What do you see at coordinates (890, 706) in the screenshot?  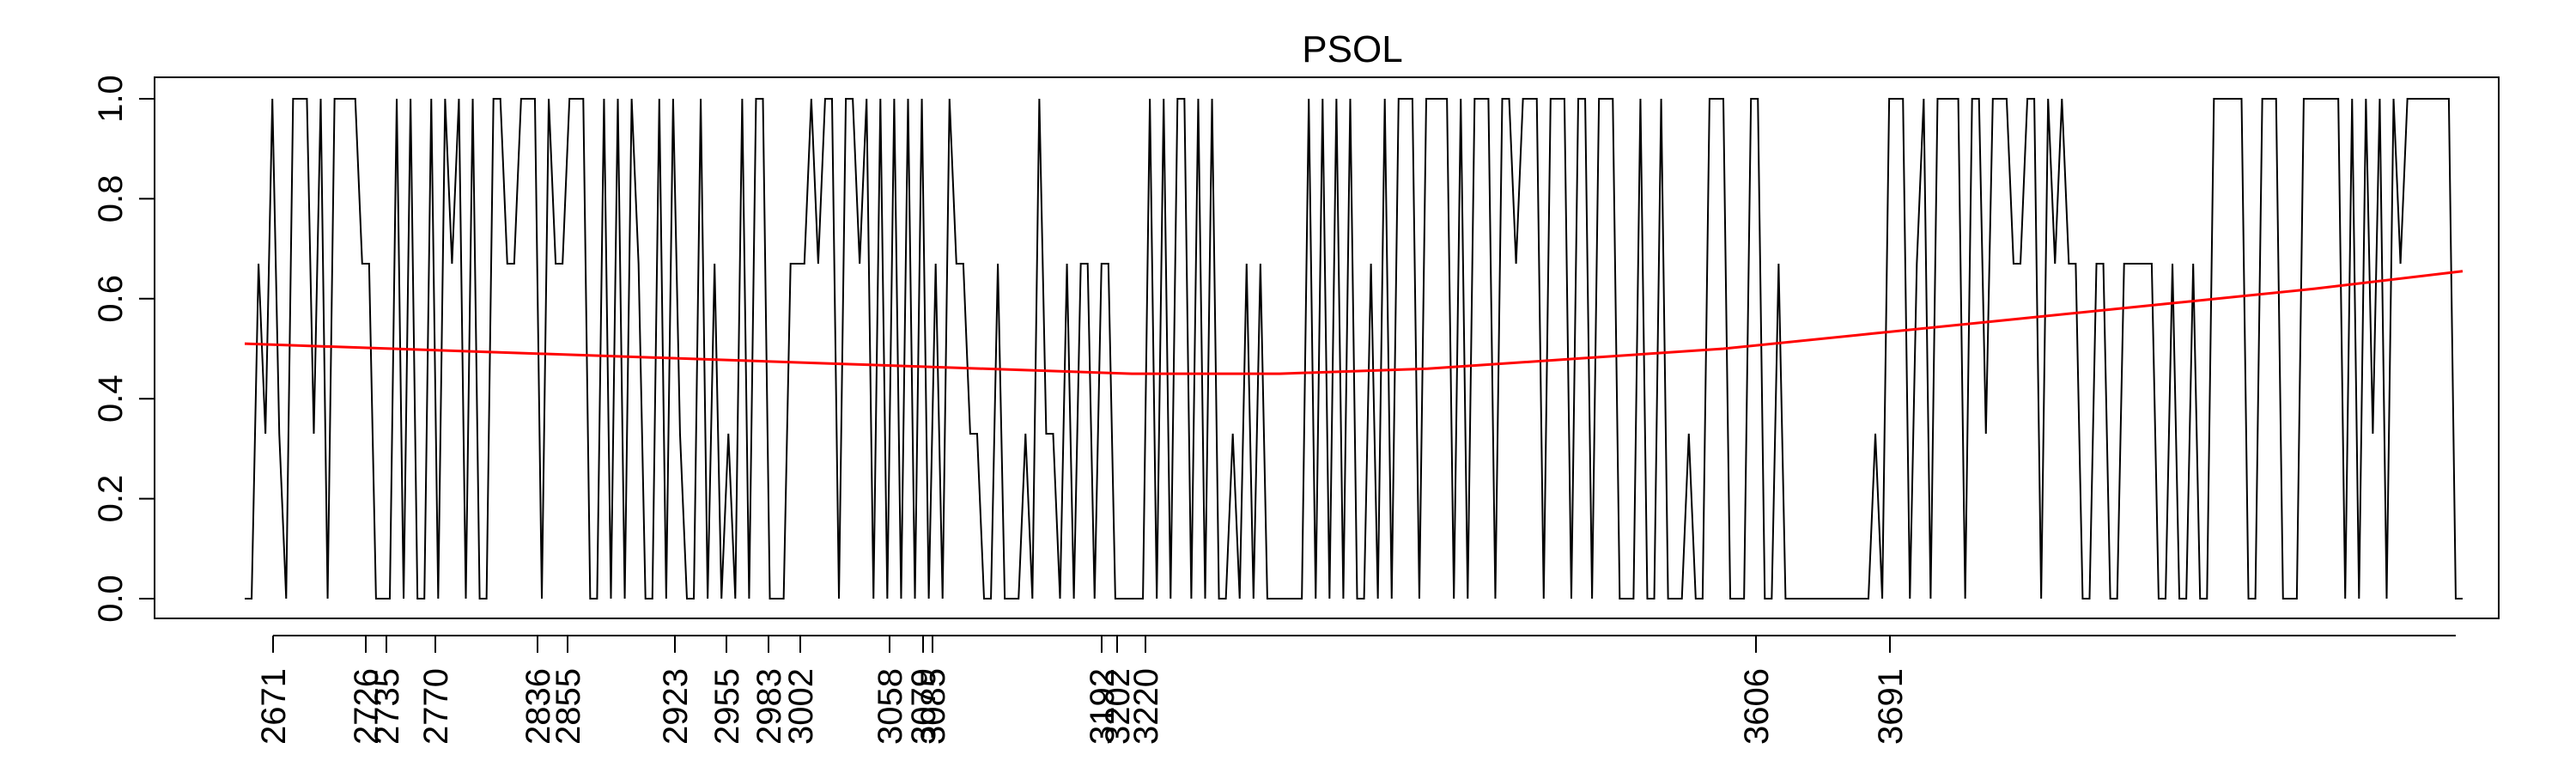 I see `x-tick-label: 3058` at bounding box center [890, 706].